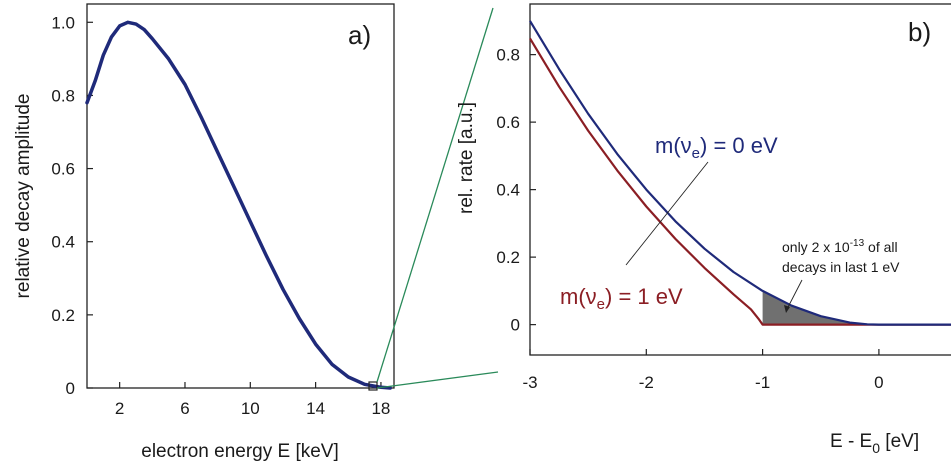 The height and width of the screenshot is (470, 951). Describe the element at coordinates (841, 267) in the screenshot. I see `note-line-2: decays in last 1 eV` at that location.